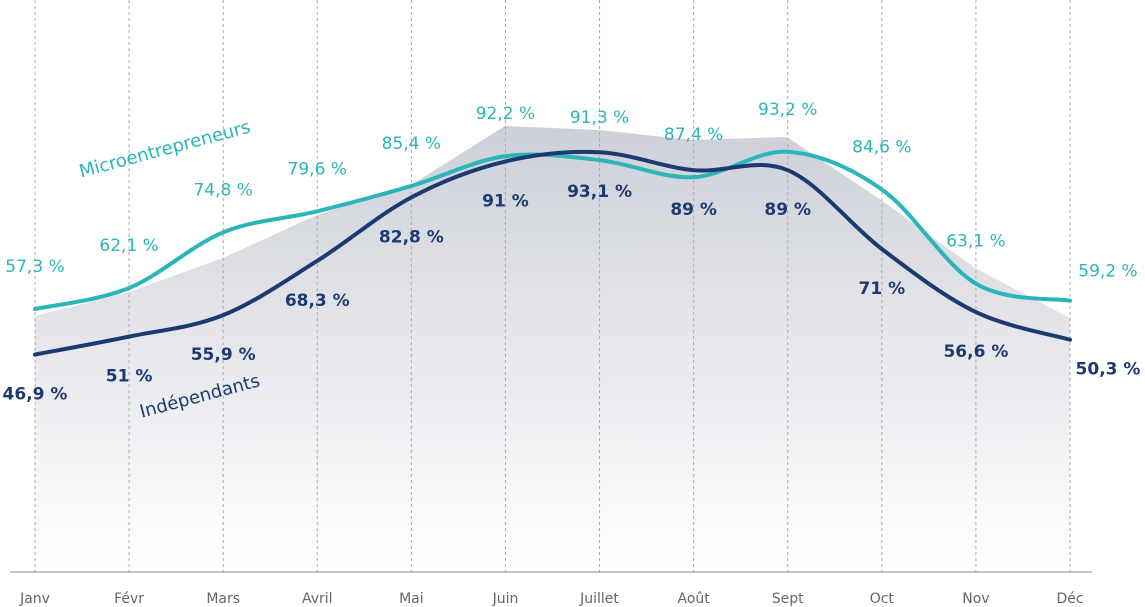 The image size is (1145, 607). Describe the element at coordinates (411, 599) in the screenshot. I see `x-tick-label: Mai` at that location.